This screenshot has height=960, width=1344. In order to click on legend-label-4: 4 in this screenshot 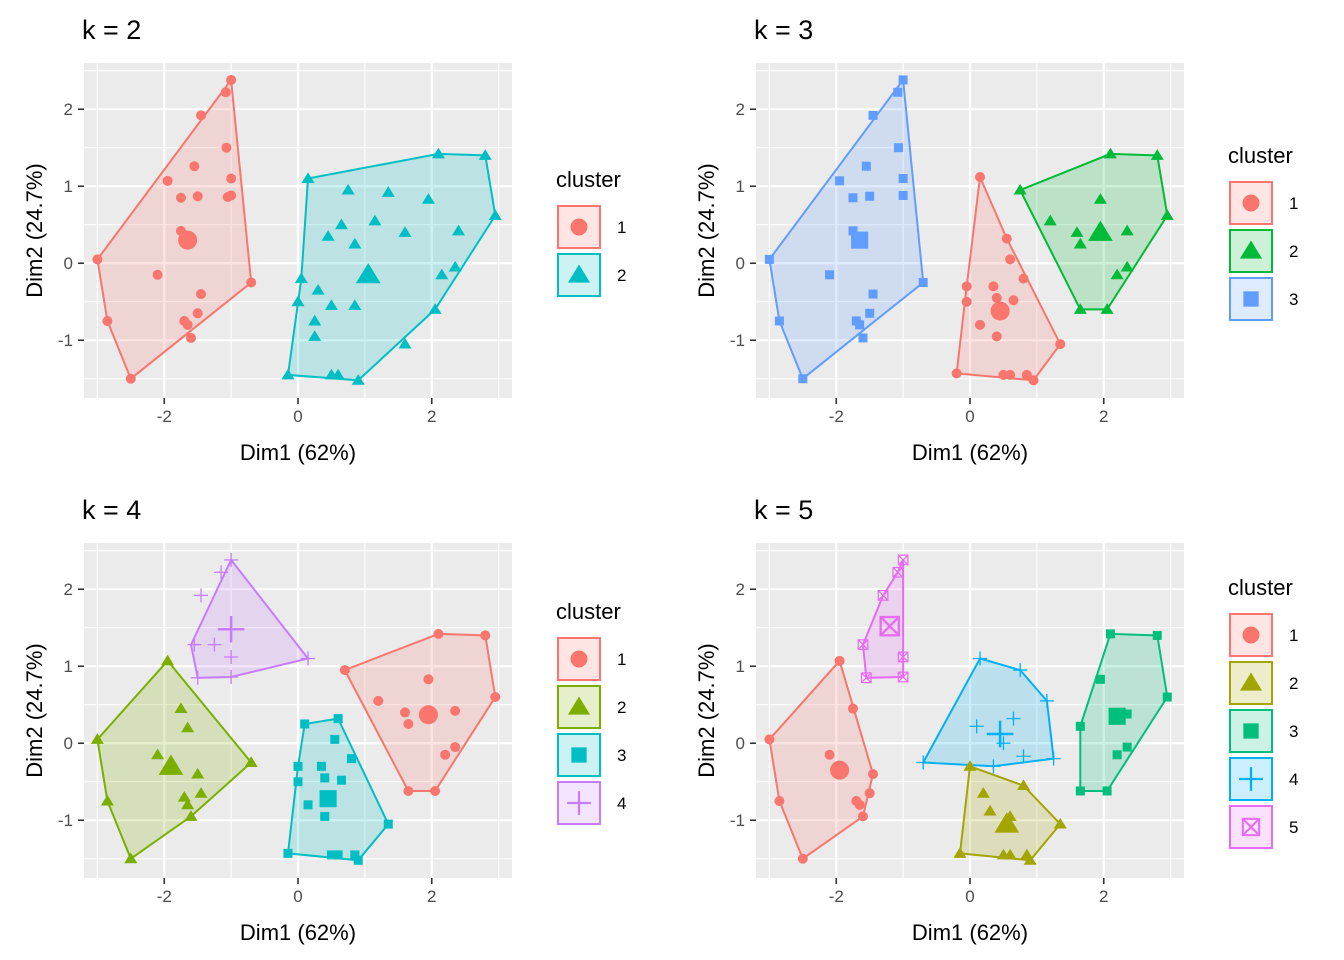, I will do `click(1293, 779)`.